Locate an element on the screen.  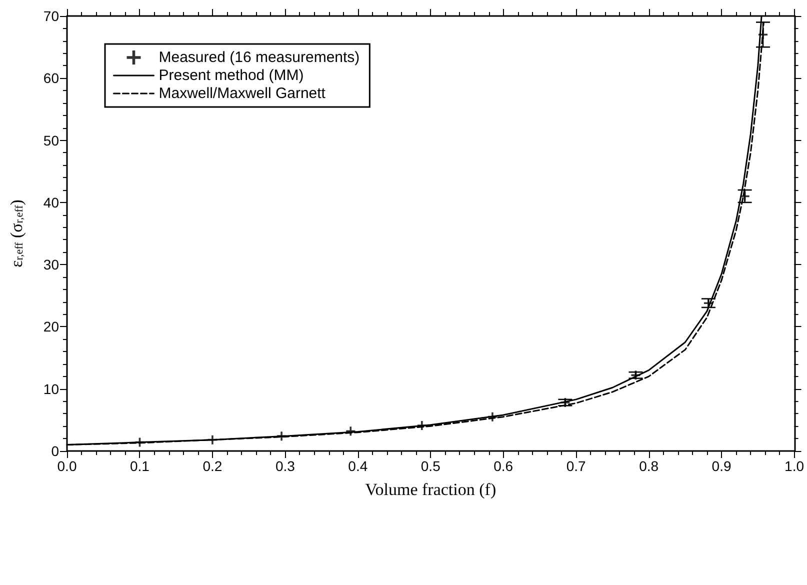
x-tick-label: 0.2 is located at coordinates (212, 466).